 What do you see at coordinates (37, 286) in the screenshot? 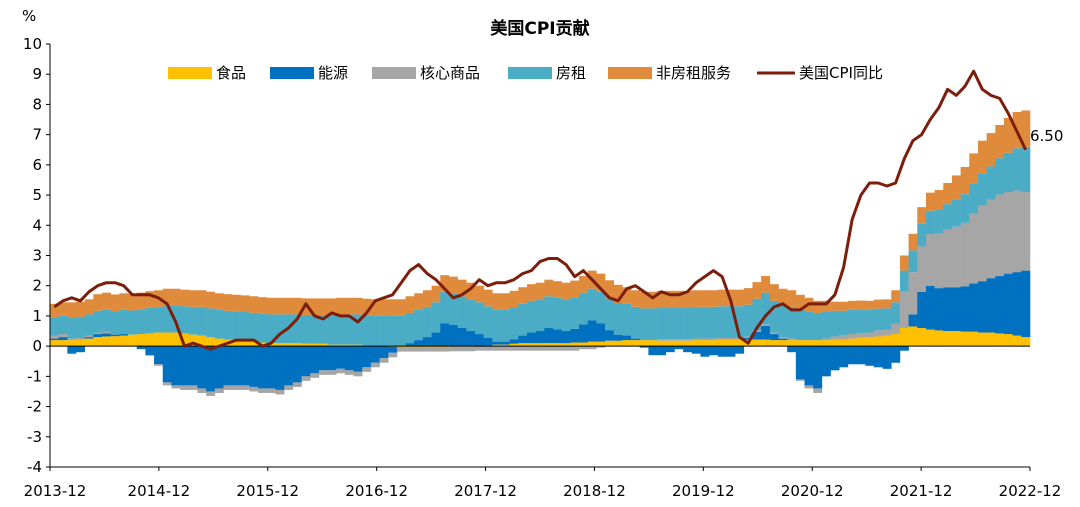
I see `y-tick-label: 2` at bounding box center [37, 286].